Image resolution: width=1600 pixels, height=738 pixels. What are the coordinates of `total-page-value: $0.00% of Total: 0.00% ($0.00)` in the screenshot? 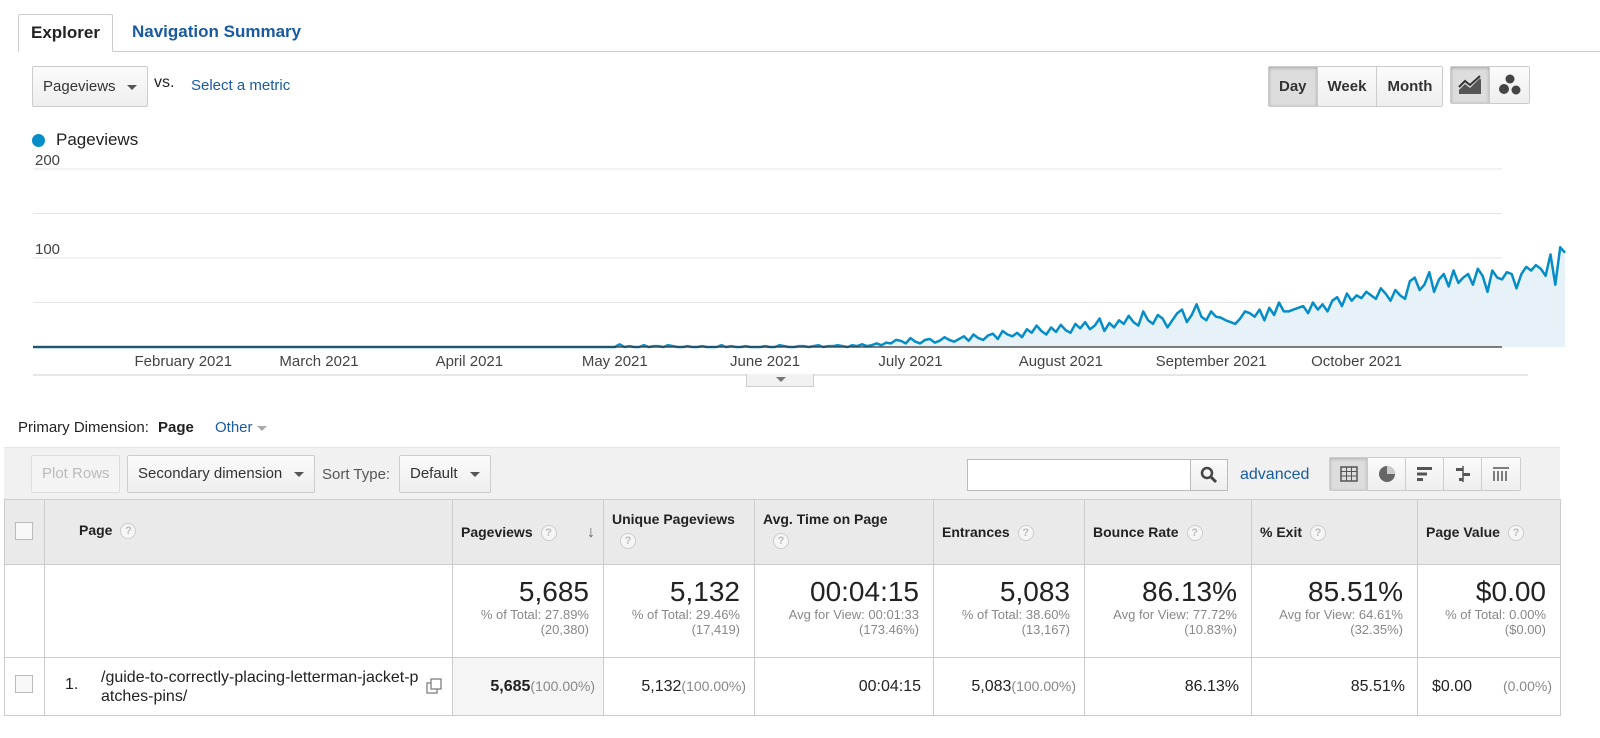 It's located at (1489, 611).